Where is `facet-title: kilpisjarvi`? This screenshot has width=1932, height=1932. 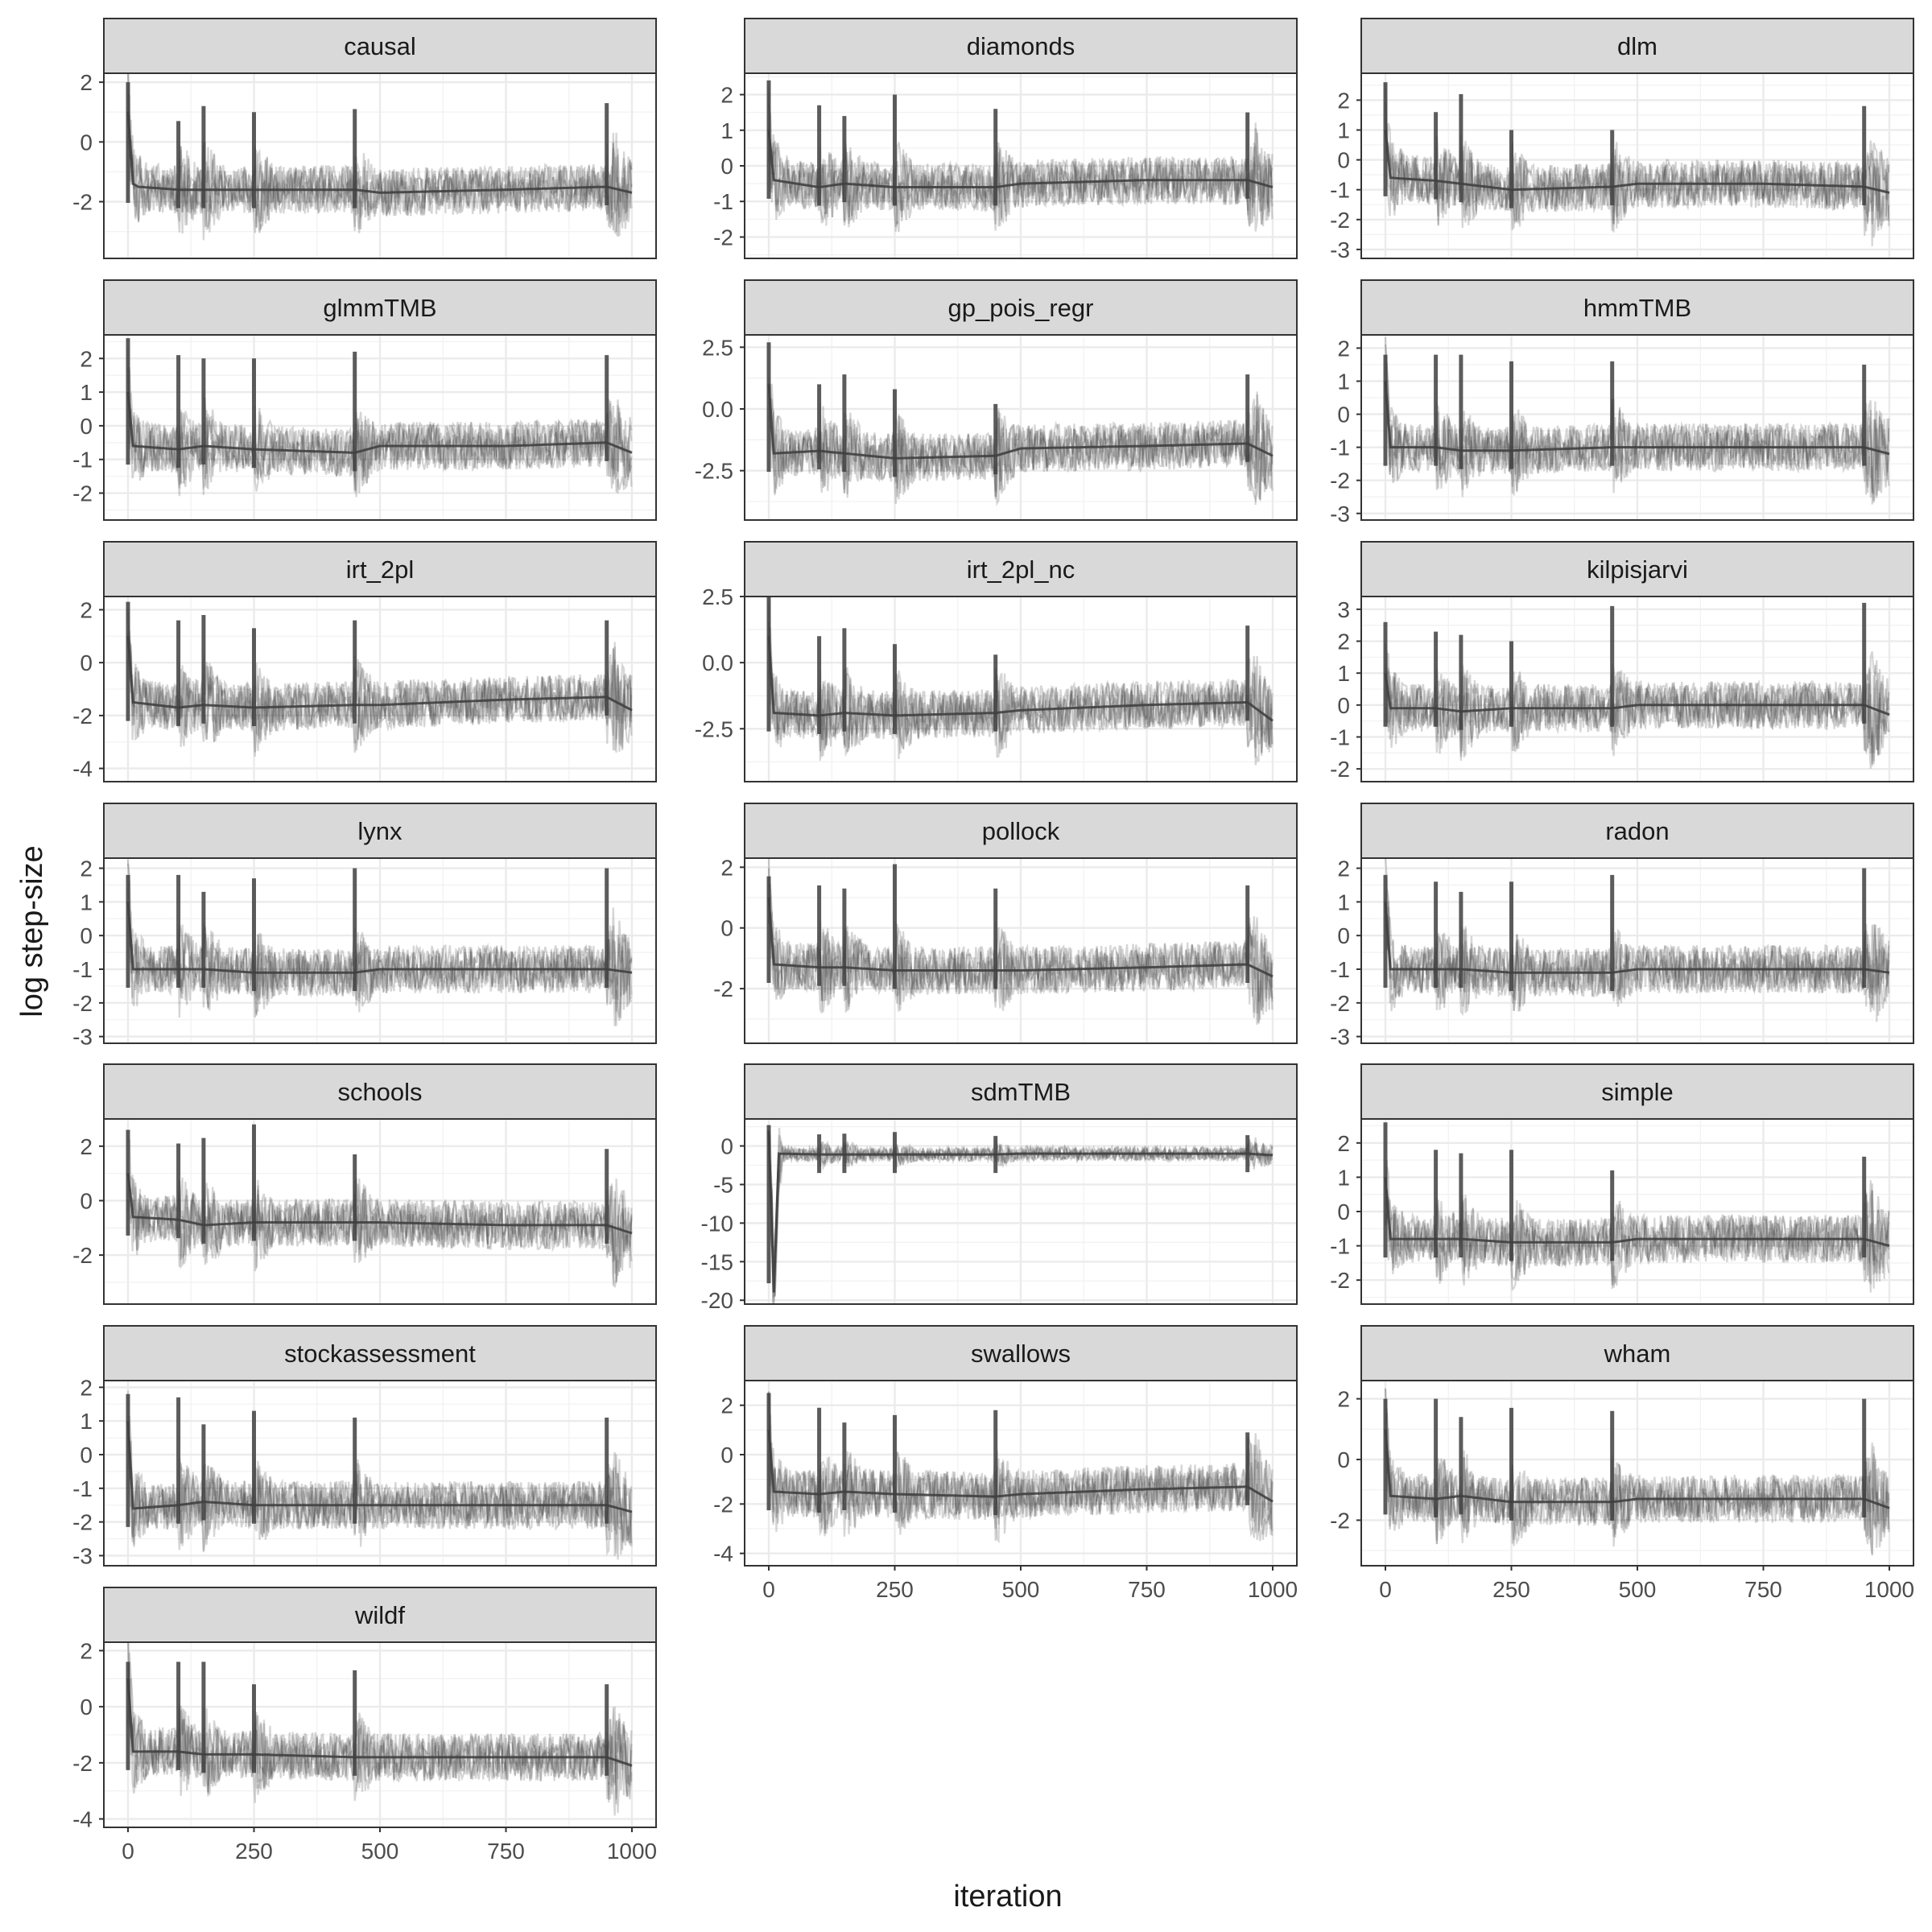 facet-title: kilpisjarvi is located at coordinates (1637, 569).